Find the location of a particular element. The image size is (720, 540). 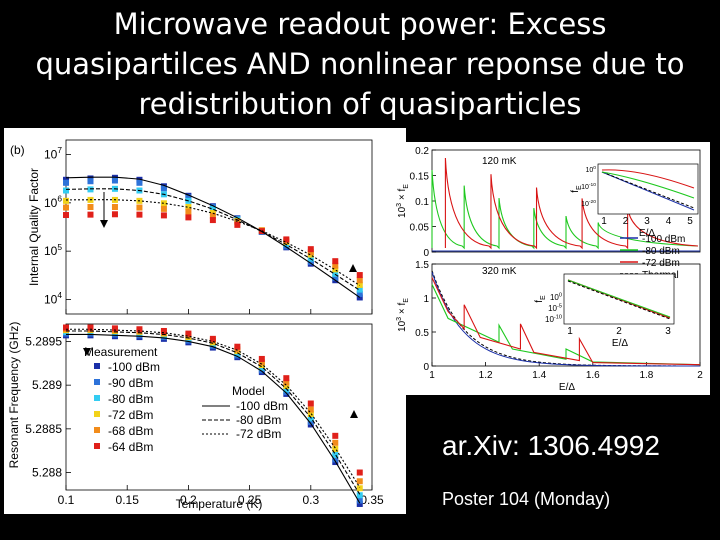

f-xtick-label: 0.35 is located at coordinates (372, 500).